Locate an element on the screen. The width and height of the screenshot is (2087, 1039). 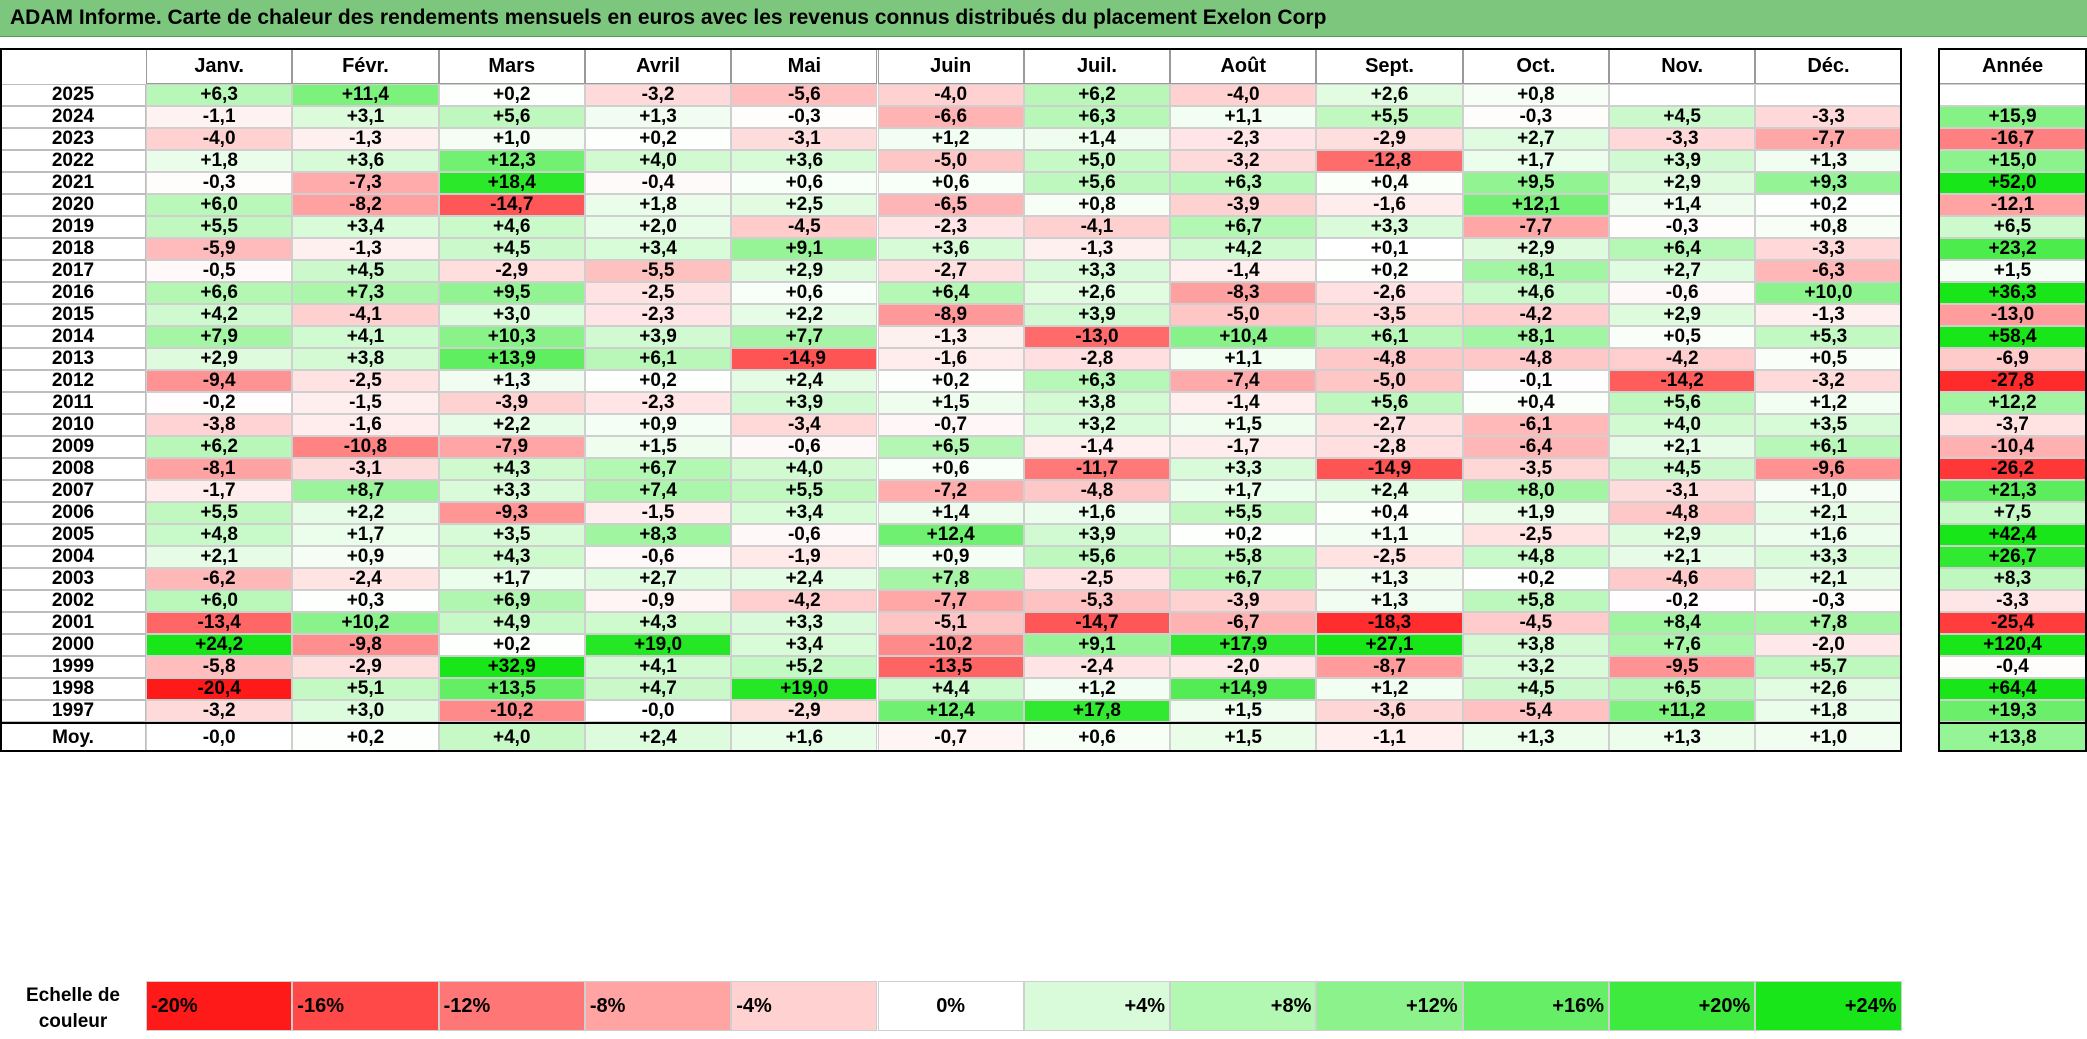
heatmap-cell: -5,4 is located at coordinates (1535, 711).